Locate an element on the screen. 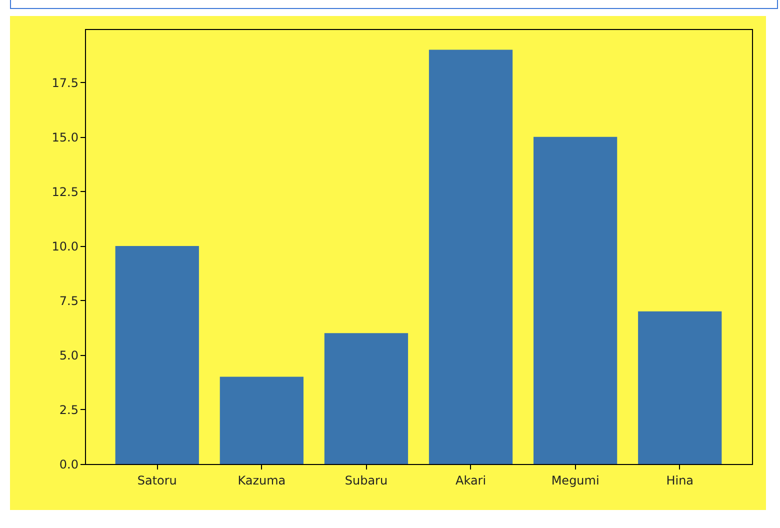 The width and height of the screenshot is (780, 528). x-tick-label: Hina is located at coordinates (680, 481).